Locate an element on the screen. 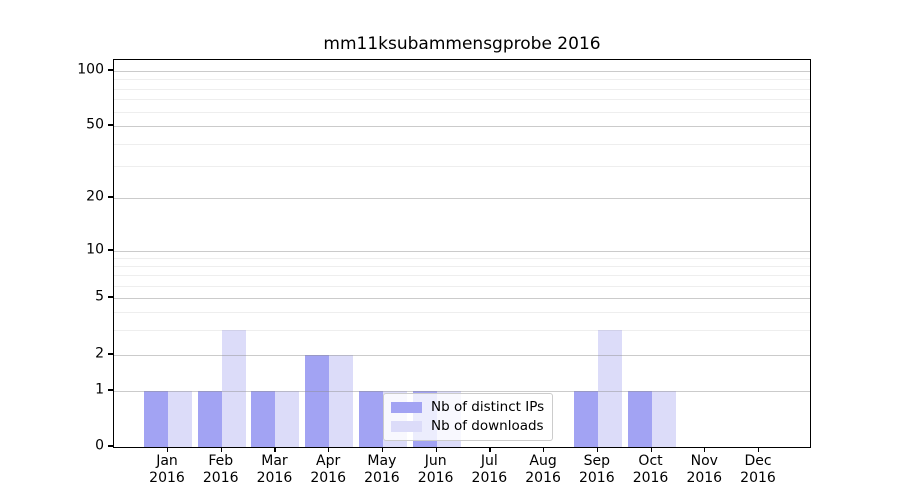 The height and width of the screenshot is (500, 900). y-tick-label: 10 is located at coordinates (95, 249).